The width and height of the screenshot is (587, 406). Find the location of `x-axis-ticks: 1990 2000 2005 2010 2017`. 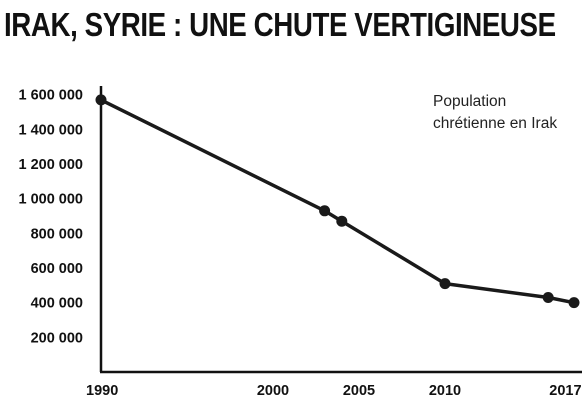

x-axis-ticks: 1990 2000 2005 2010 2017 is located at coordinates (334, 391).